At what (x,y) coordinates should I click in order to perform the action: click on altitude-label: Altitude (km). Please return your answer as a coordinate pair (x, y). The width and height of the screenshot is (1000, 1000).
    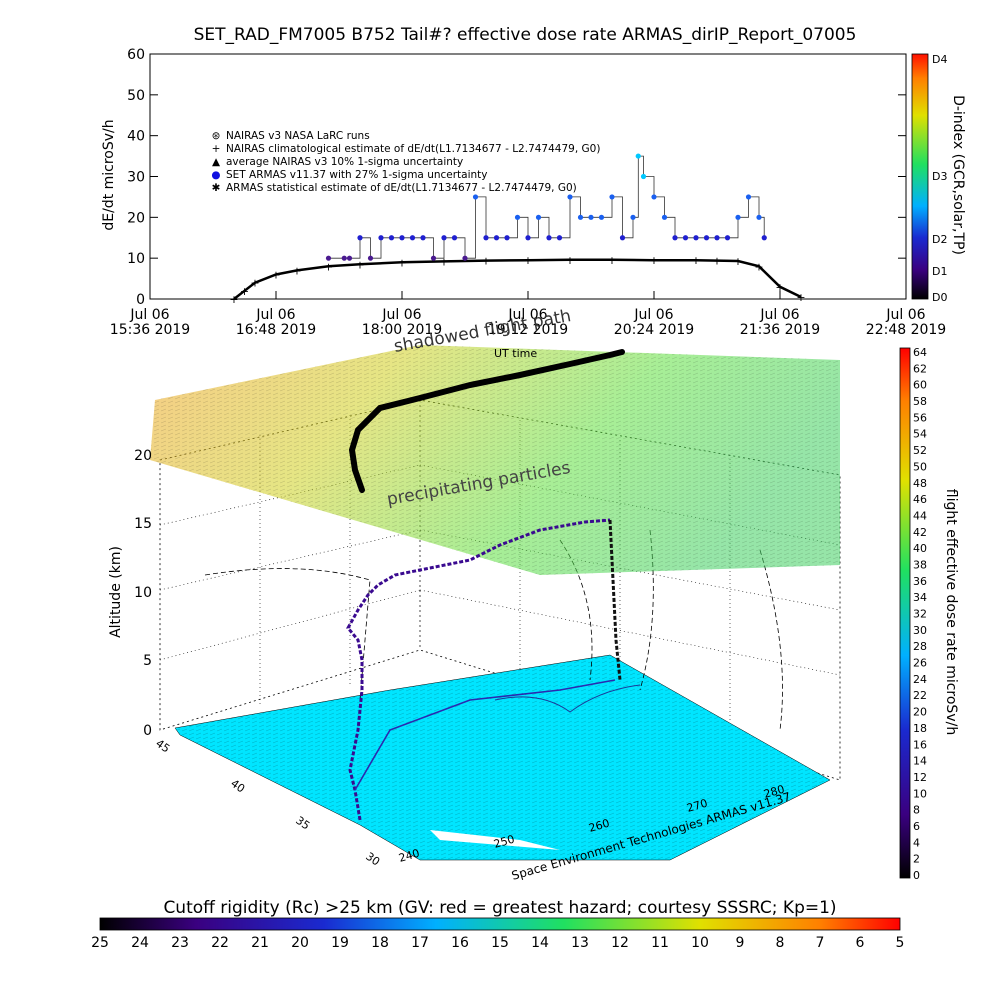
    Looking at the image, I should click on (116, 592).